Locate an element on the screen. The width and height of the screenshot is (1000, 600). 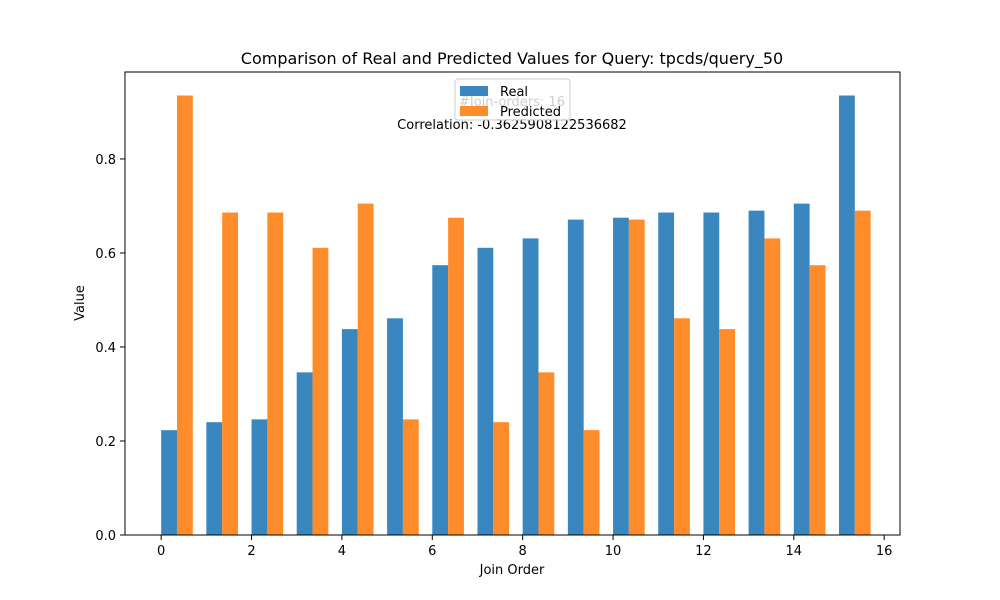
legend-label-predicted: Predicted is located at coordinates (530, 112).